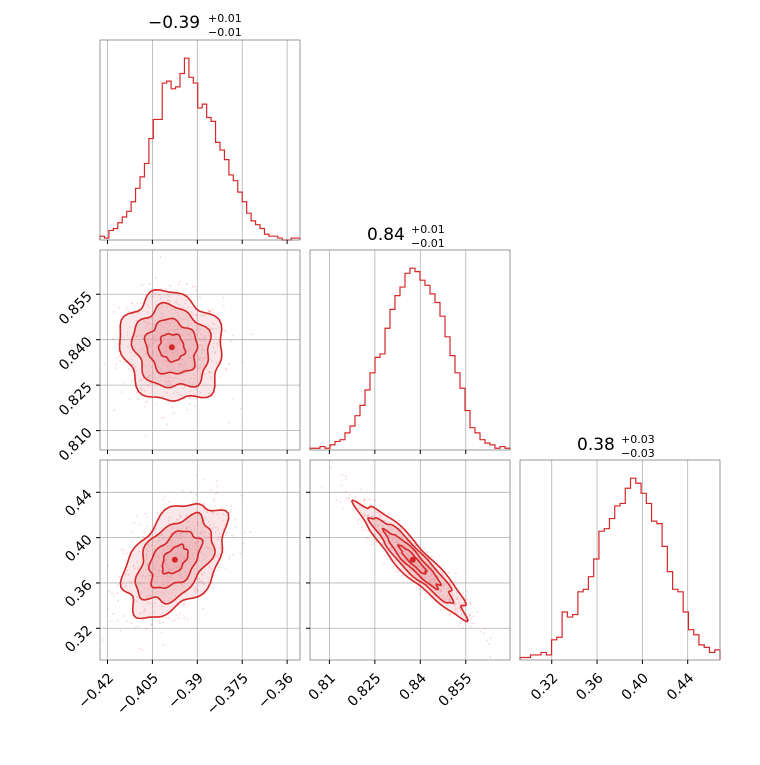 Image resolution: width=760 pixels, height=765 pixels. I want to click on x-tick-label: −0.39, so click(186, 691).